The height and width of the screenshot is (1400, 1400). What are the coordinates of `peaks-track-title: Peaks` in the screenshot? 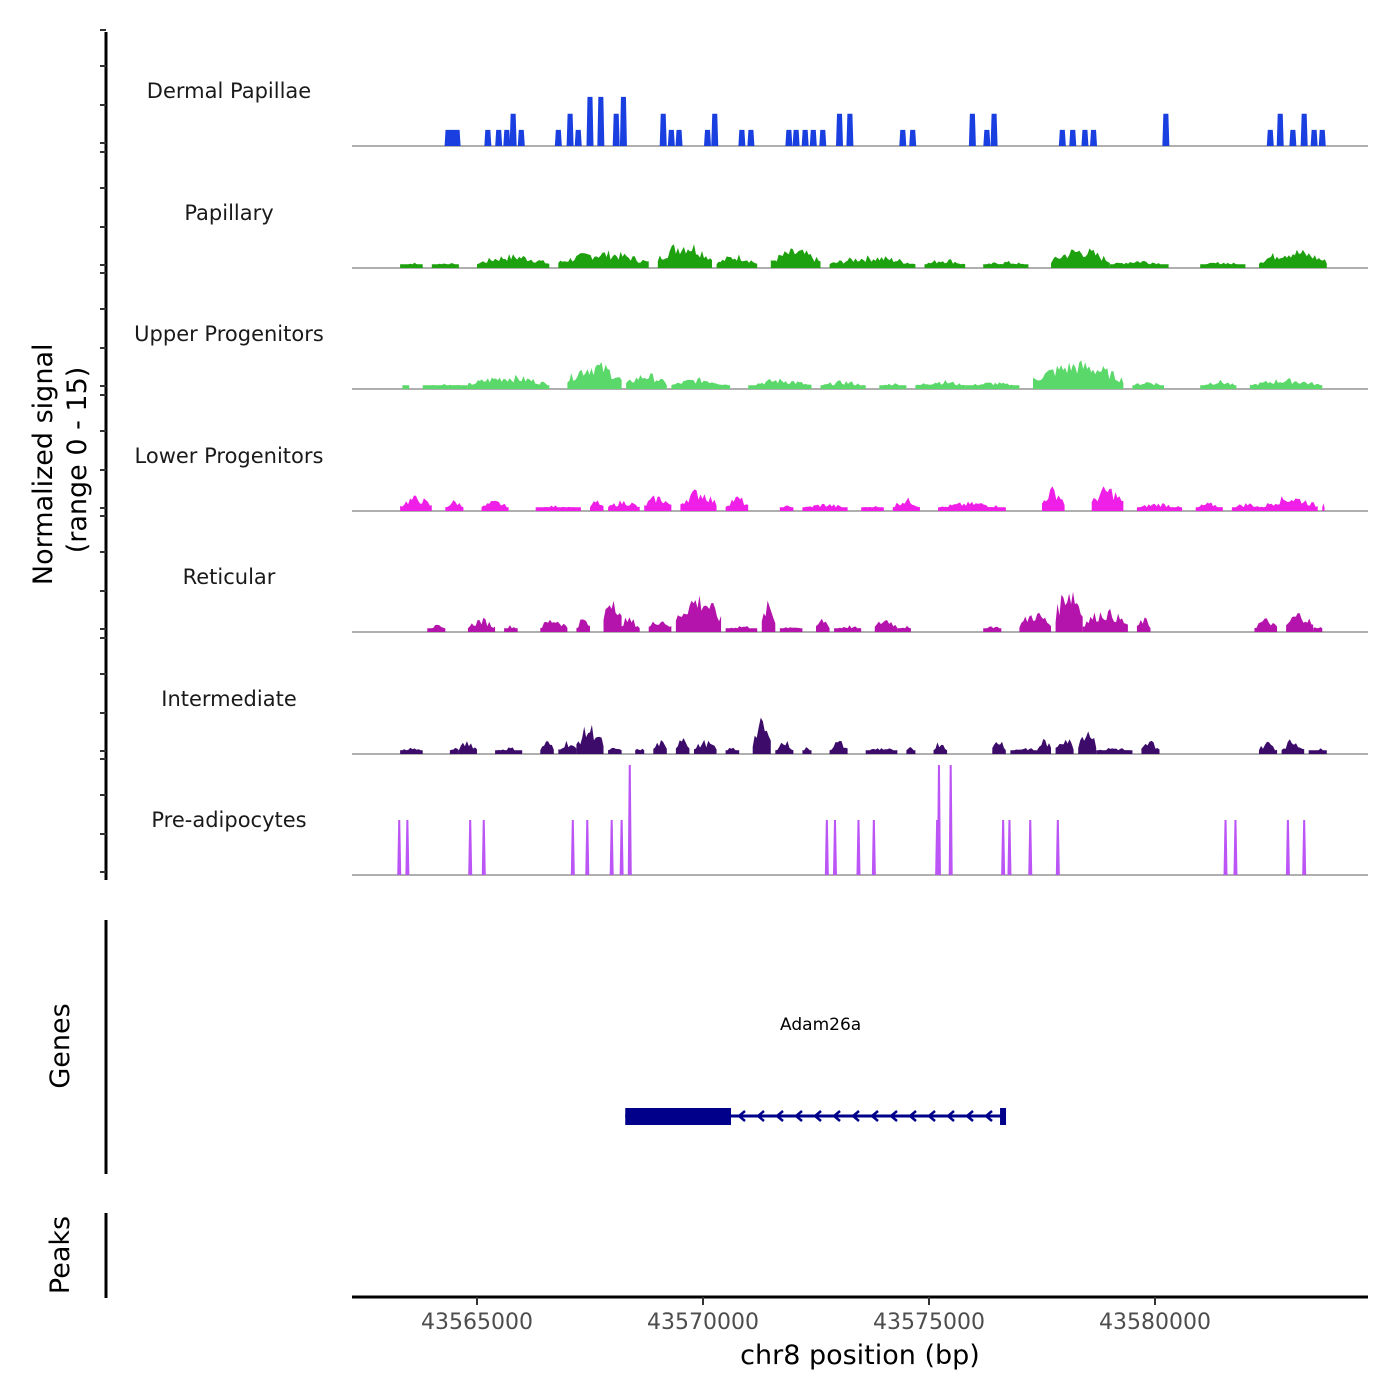 It's located at (60, 1255).